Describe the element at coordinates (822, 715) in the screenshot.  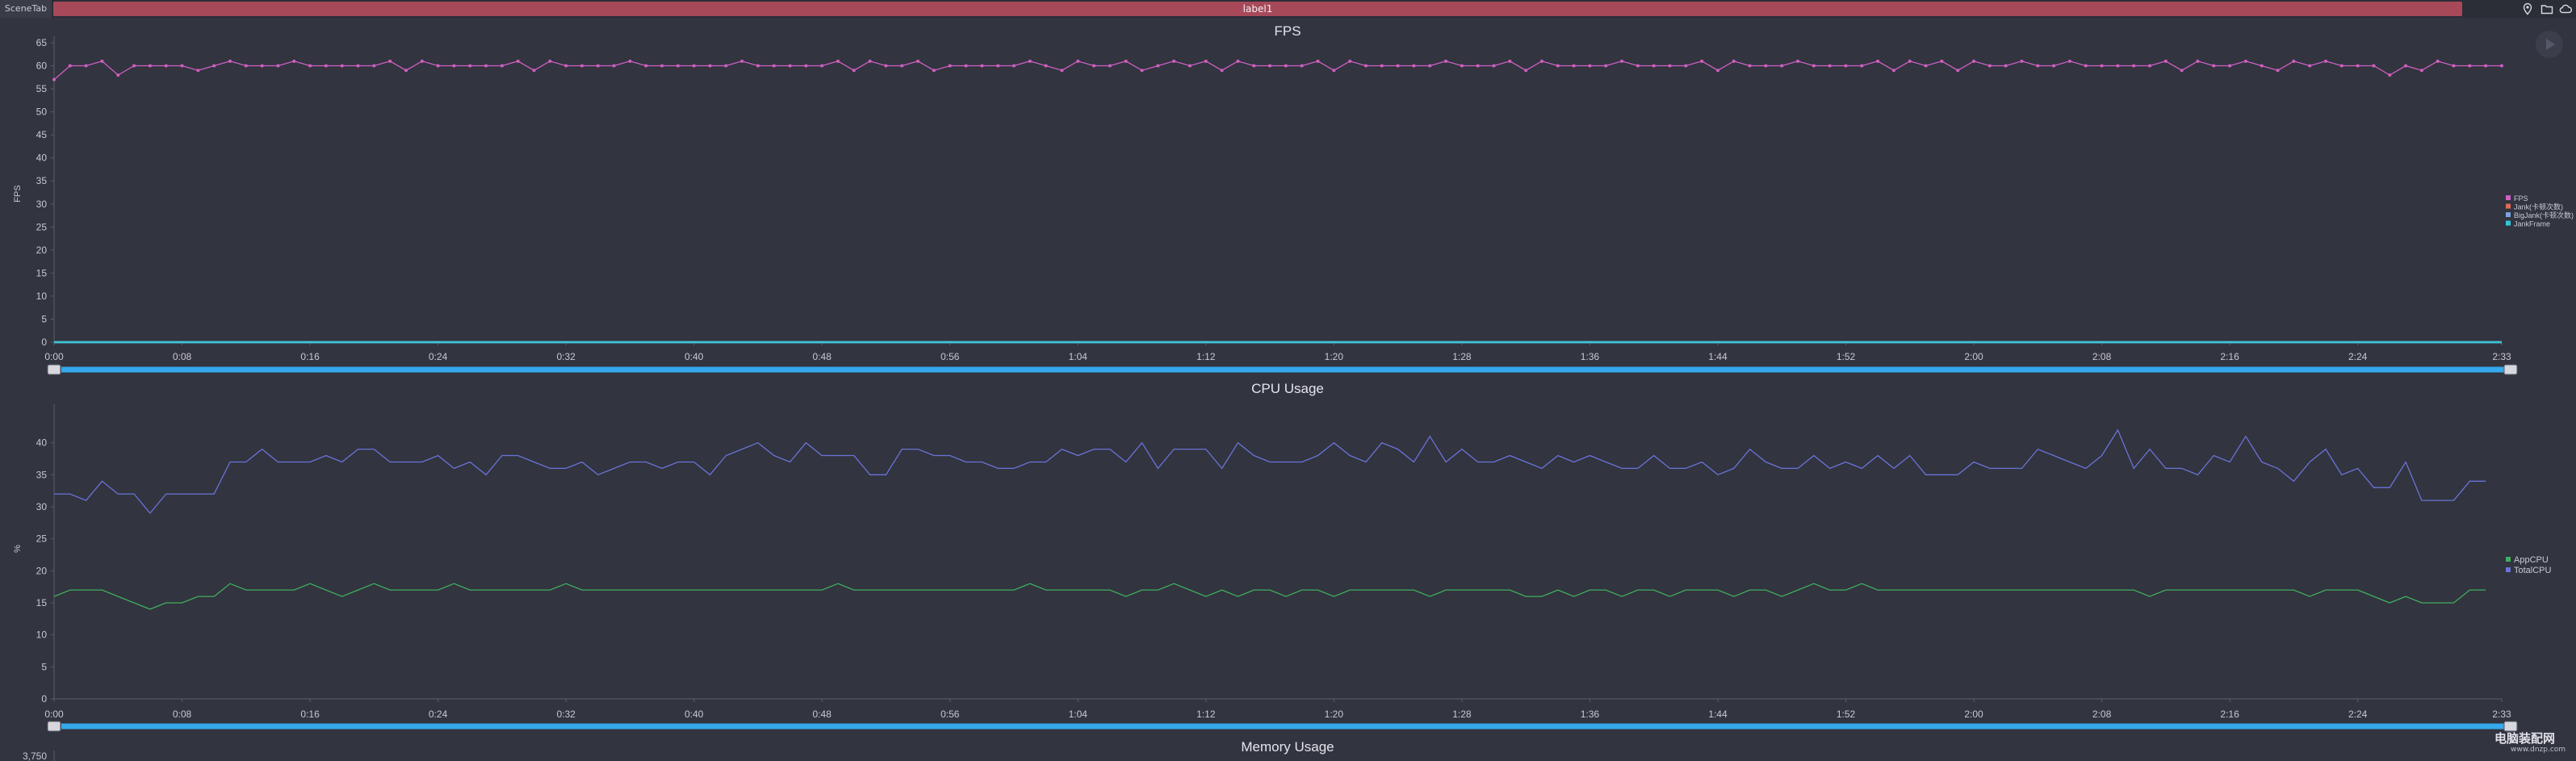
I see `x-tick-label: 0:48` at that location.